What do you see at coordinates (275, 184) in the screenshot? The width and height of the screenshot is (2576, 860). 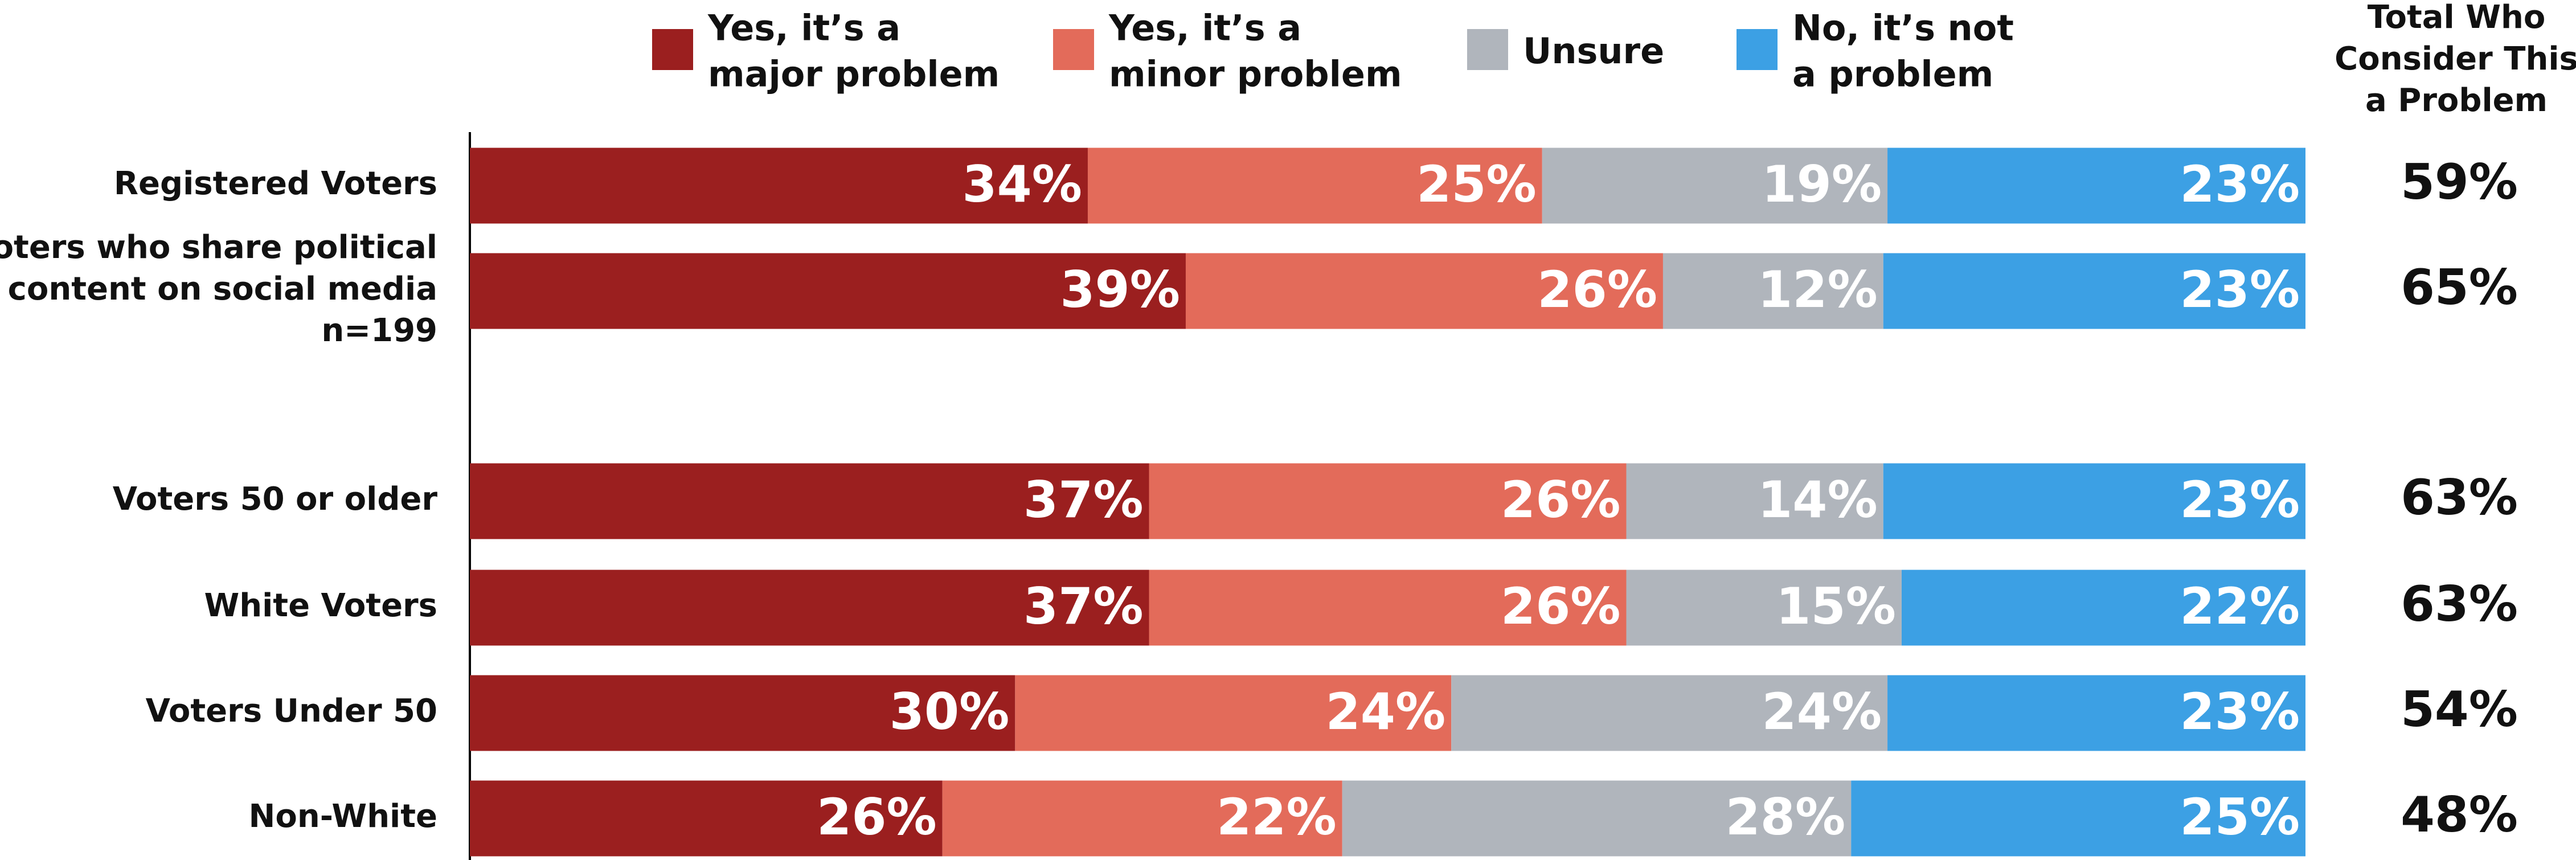 I see `category-label: Registered Voters` at bounding box center [275, 184].